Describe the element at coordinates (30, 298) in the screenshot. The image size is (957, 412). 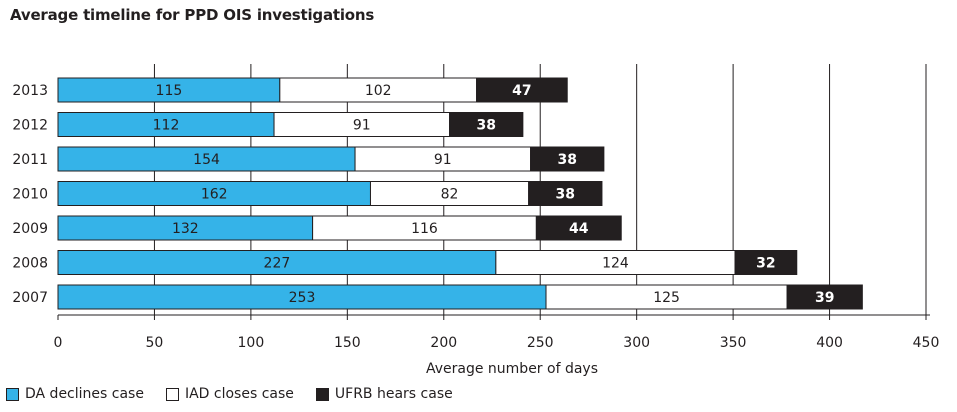
I see `y-category-label: 2007` at that location.